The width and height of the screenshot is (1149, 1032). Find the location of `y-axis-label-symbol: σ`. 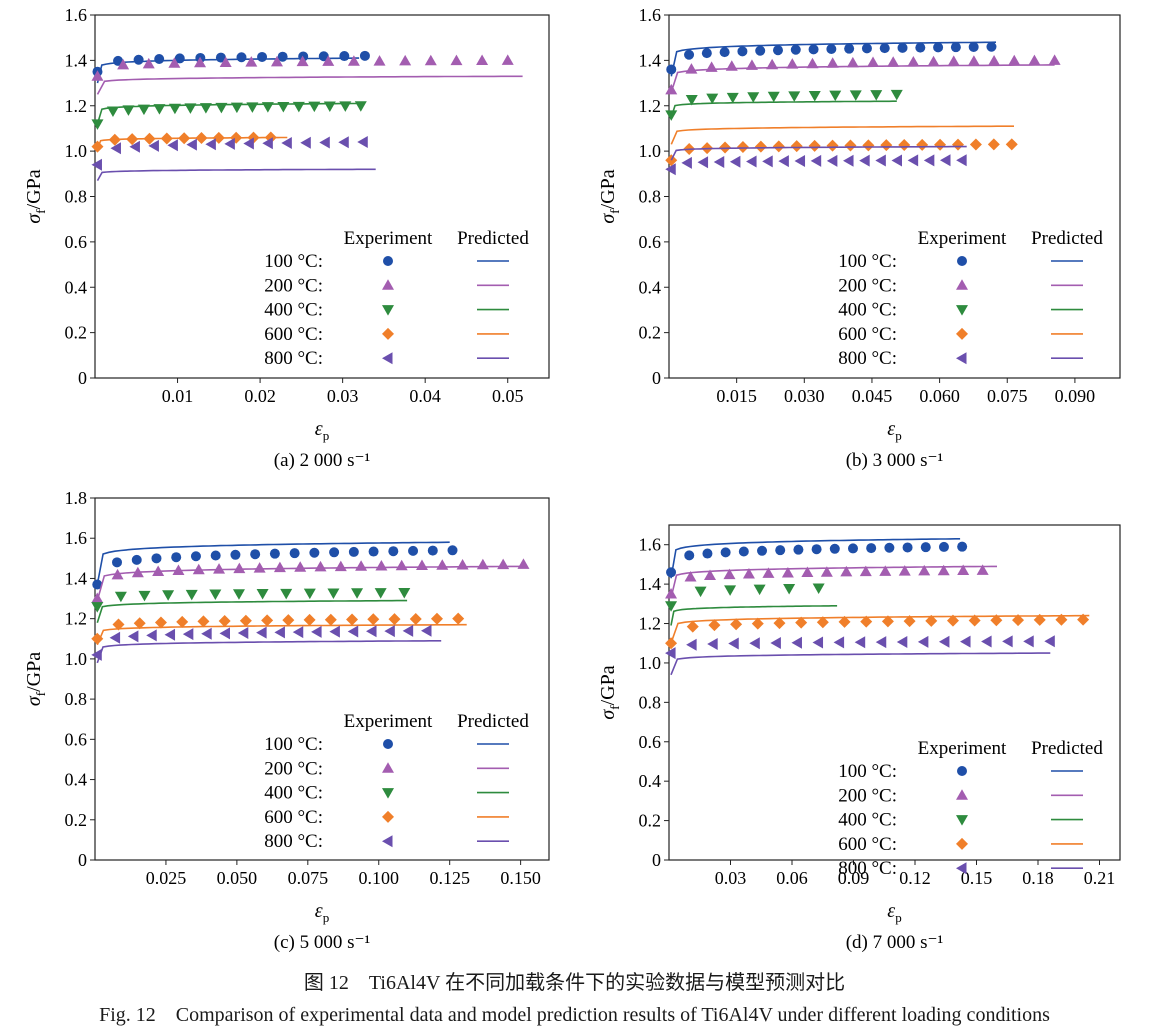

y-axis-label-symbol: σ is located at coordinates (608, 218).